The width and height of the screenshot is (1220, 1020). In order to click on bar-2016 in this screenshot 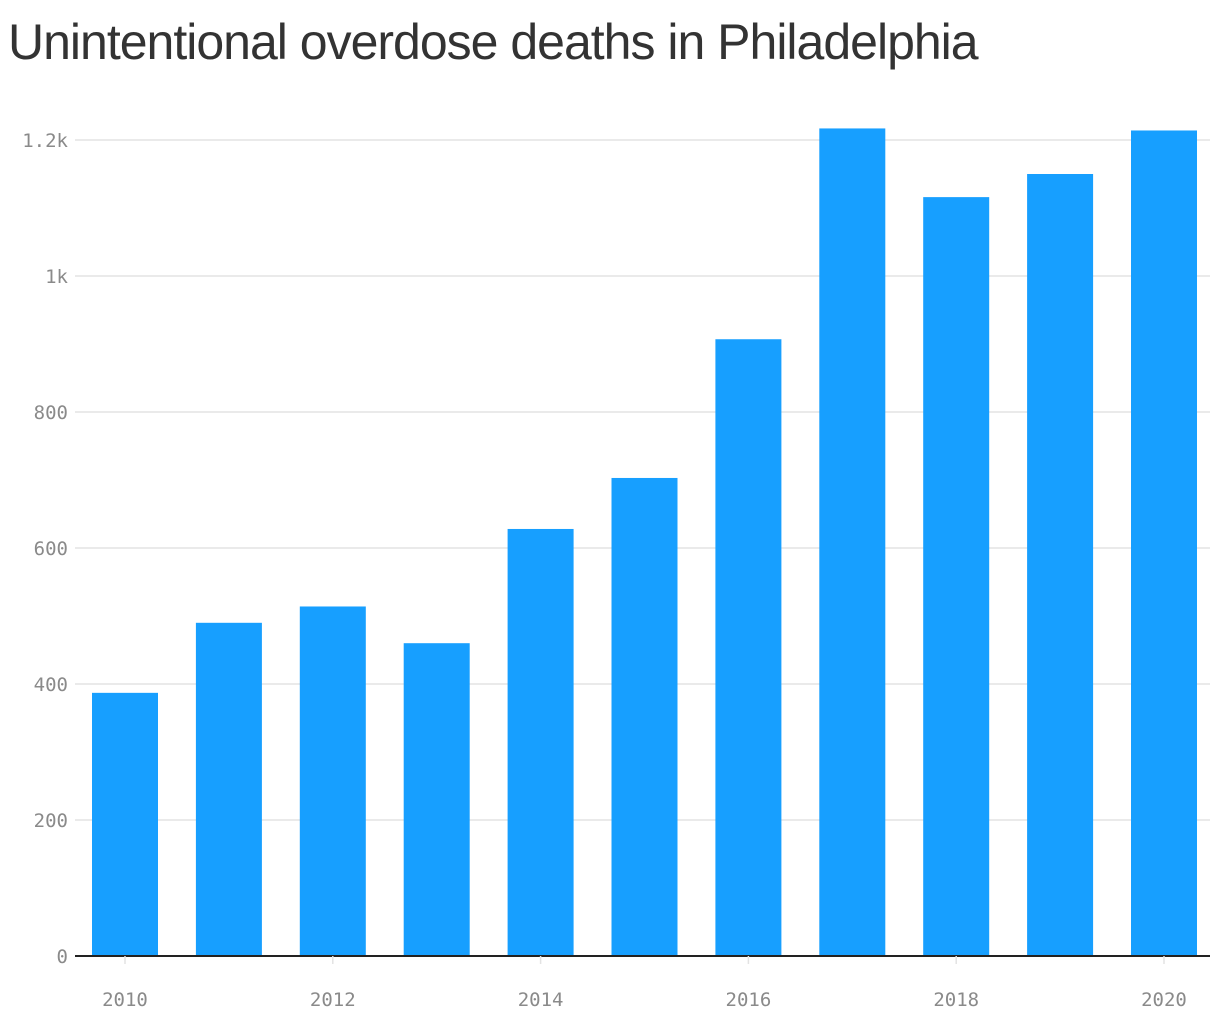, I will do `click(748, 647)`.